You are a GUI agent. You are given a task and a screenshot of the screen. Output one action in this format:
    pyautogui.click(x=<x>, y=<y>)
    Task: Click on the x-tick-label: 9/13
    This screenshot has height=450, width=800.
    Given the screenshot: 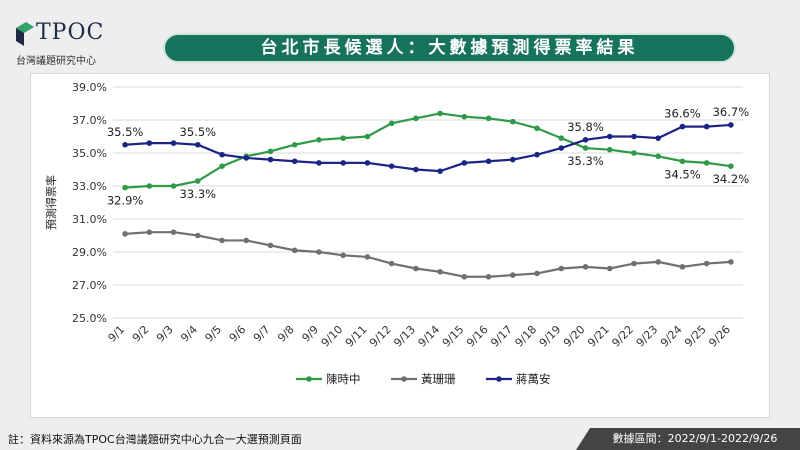 What is the action you would take?
    pyautogui.click(x=404, y=336)
    